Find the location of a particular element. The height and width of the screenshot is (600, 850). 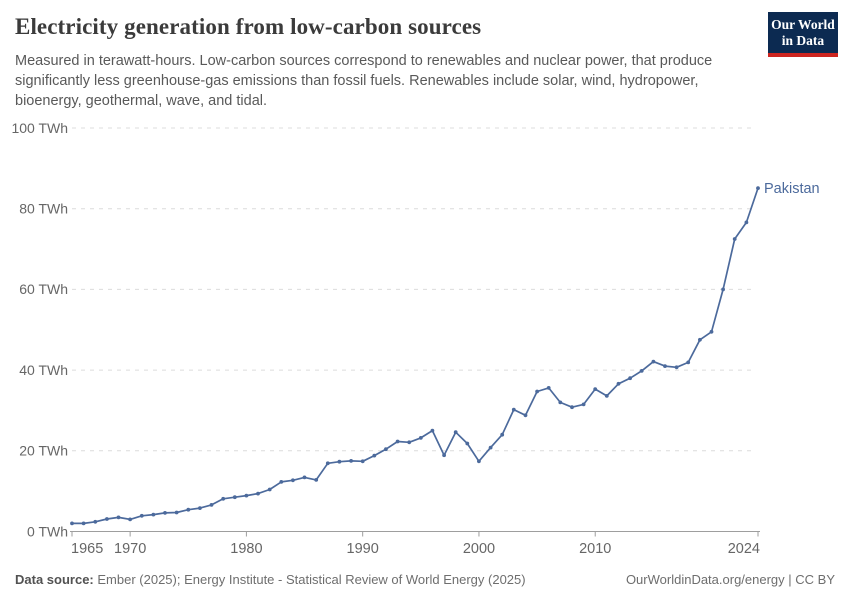

x-axis-tick-label: 2010 is located at coordinates (595, 549).